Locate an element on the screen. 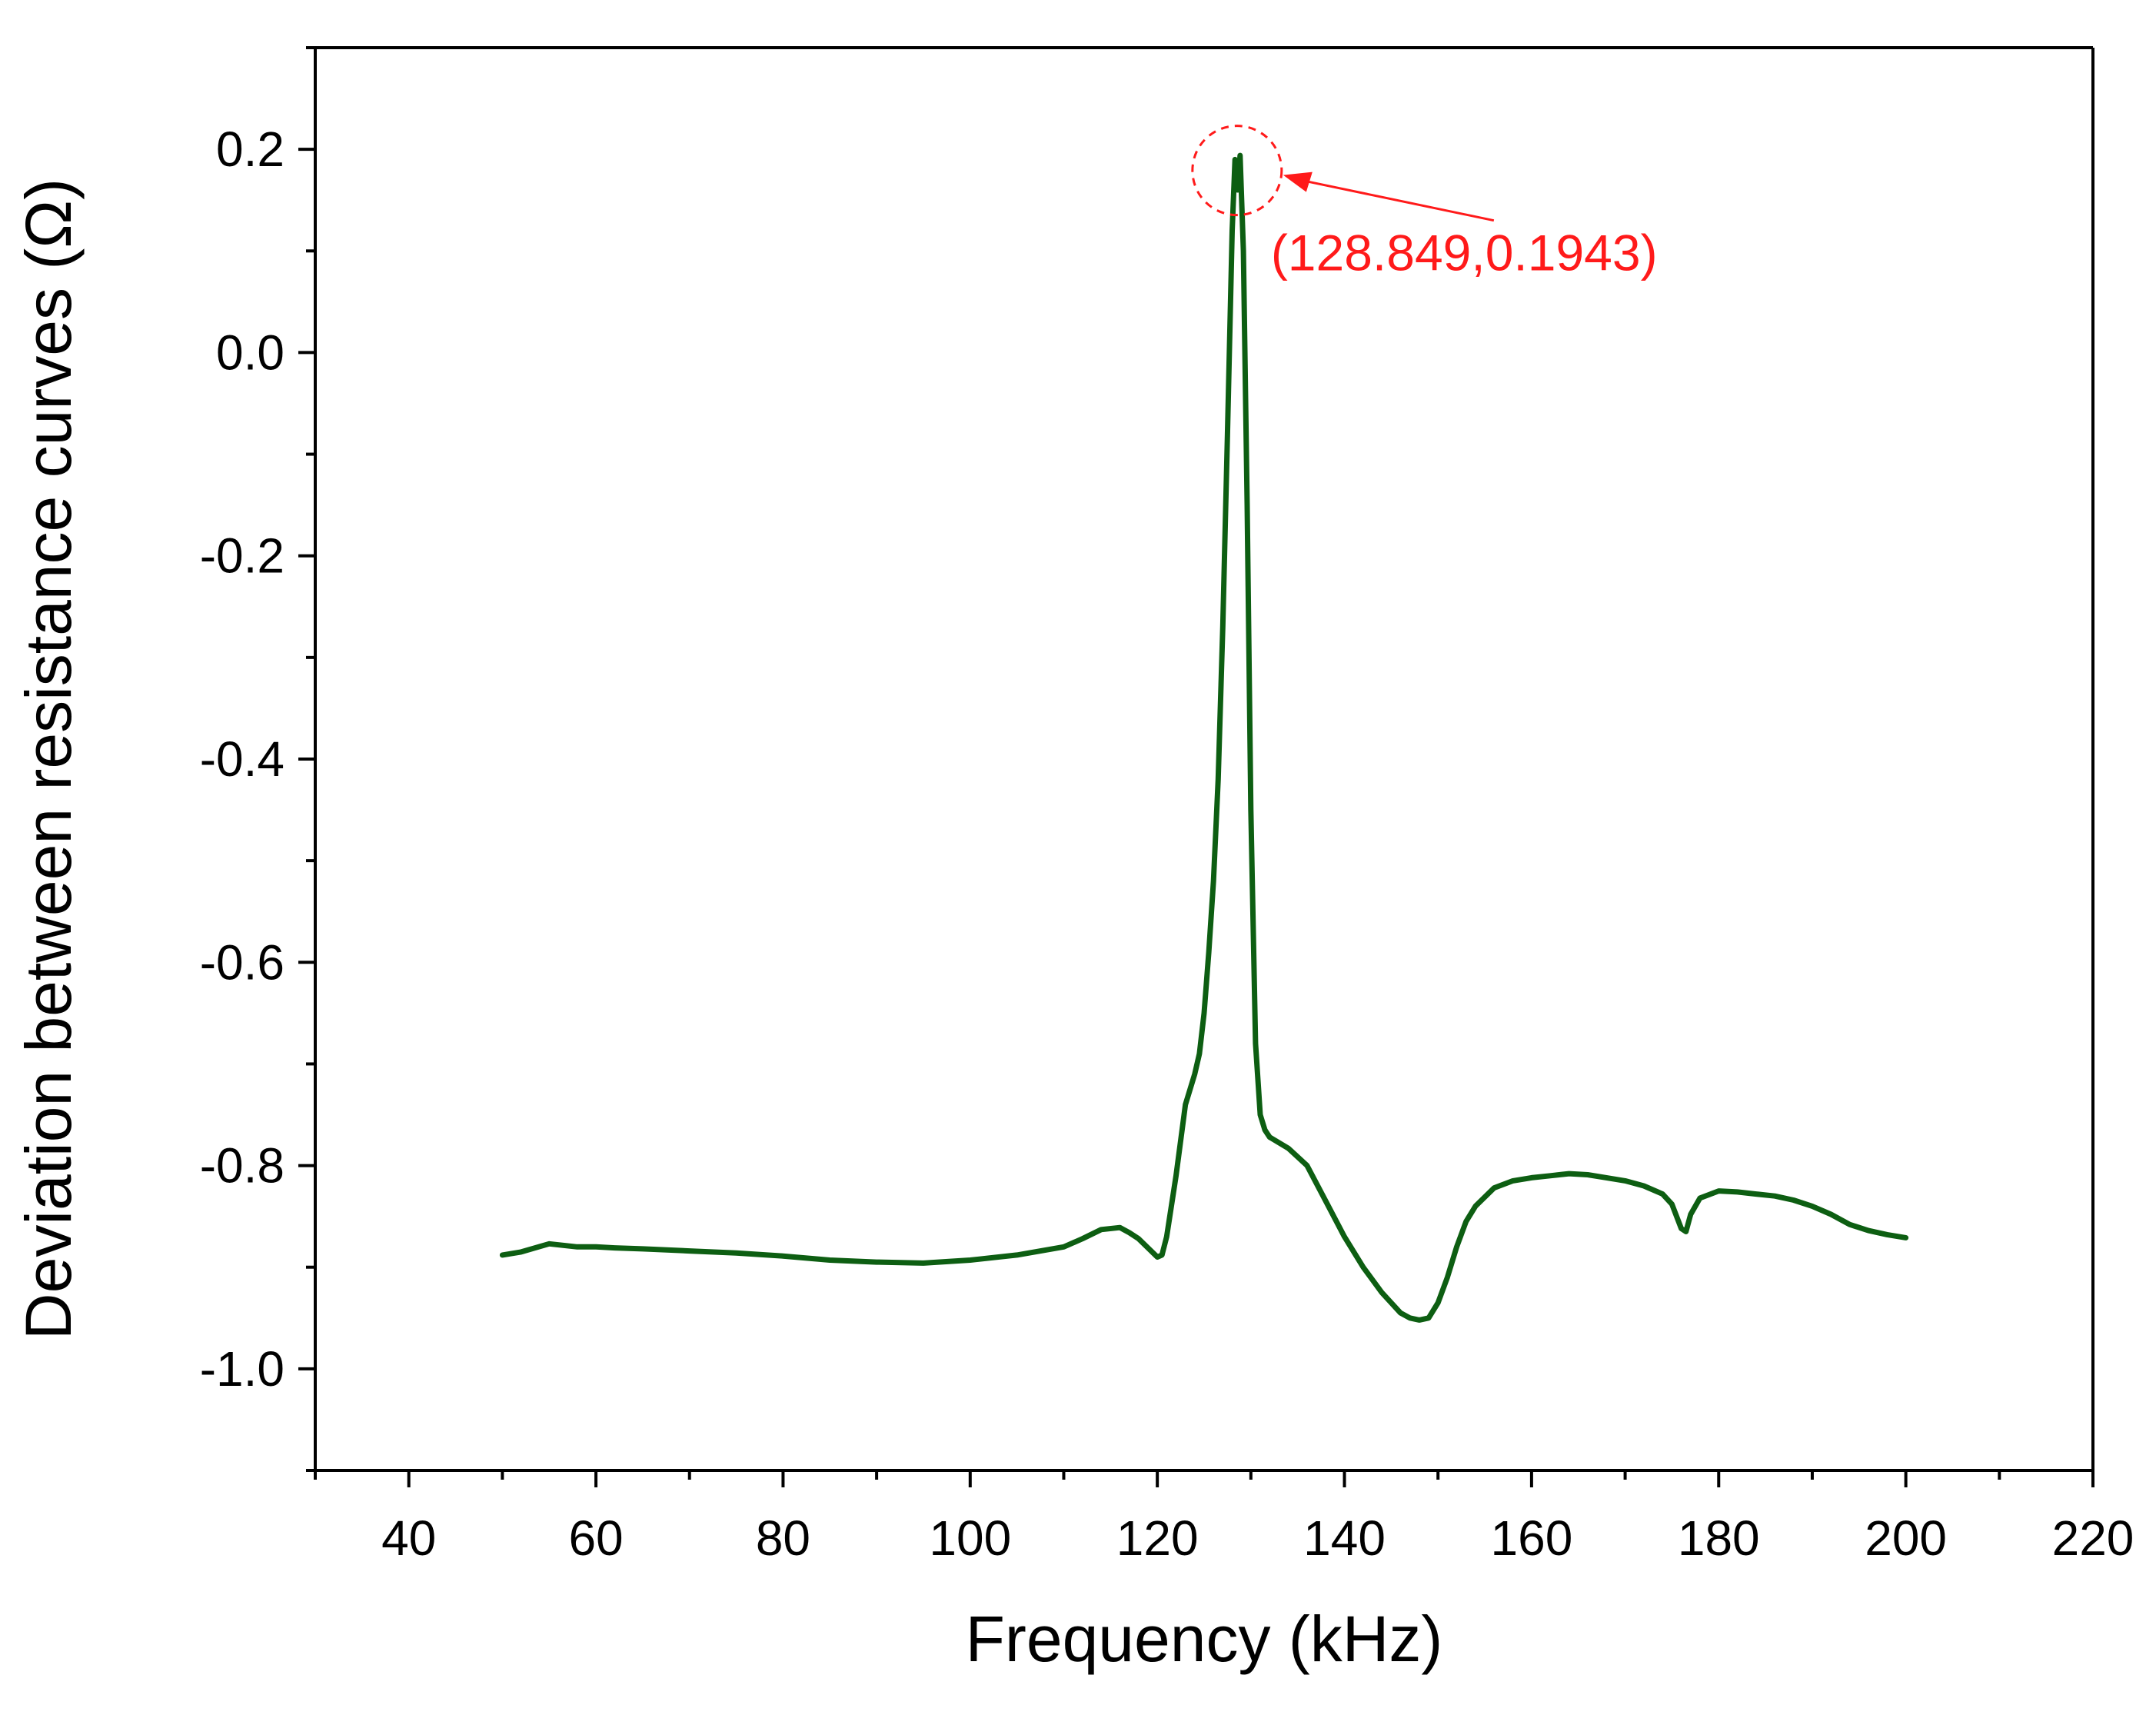 The height and width of the screenshot is (1715, 2156). peak-annotation: (128.849,0.1943) is located at coordinates (1424, 203).